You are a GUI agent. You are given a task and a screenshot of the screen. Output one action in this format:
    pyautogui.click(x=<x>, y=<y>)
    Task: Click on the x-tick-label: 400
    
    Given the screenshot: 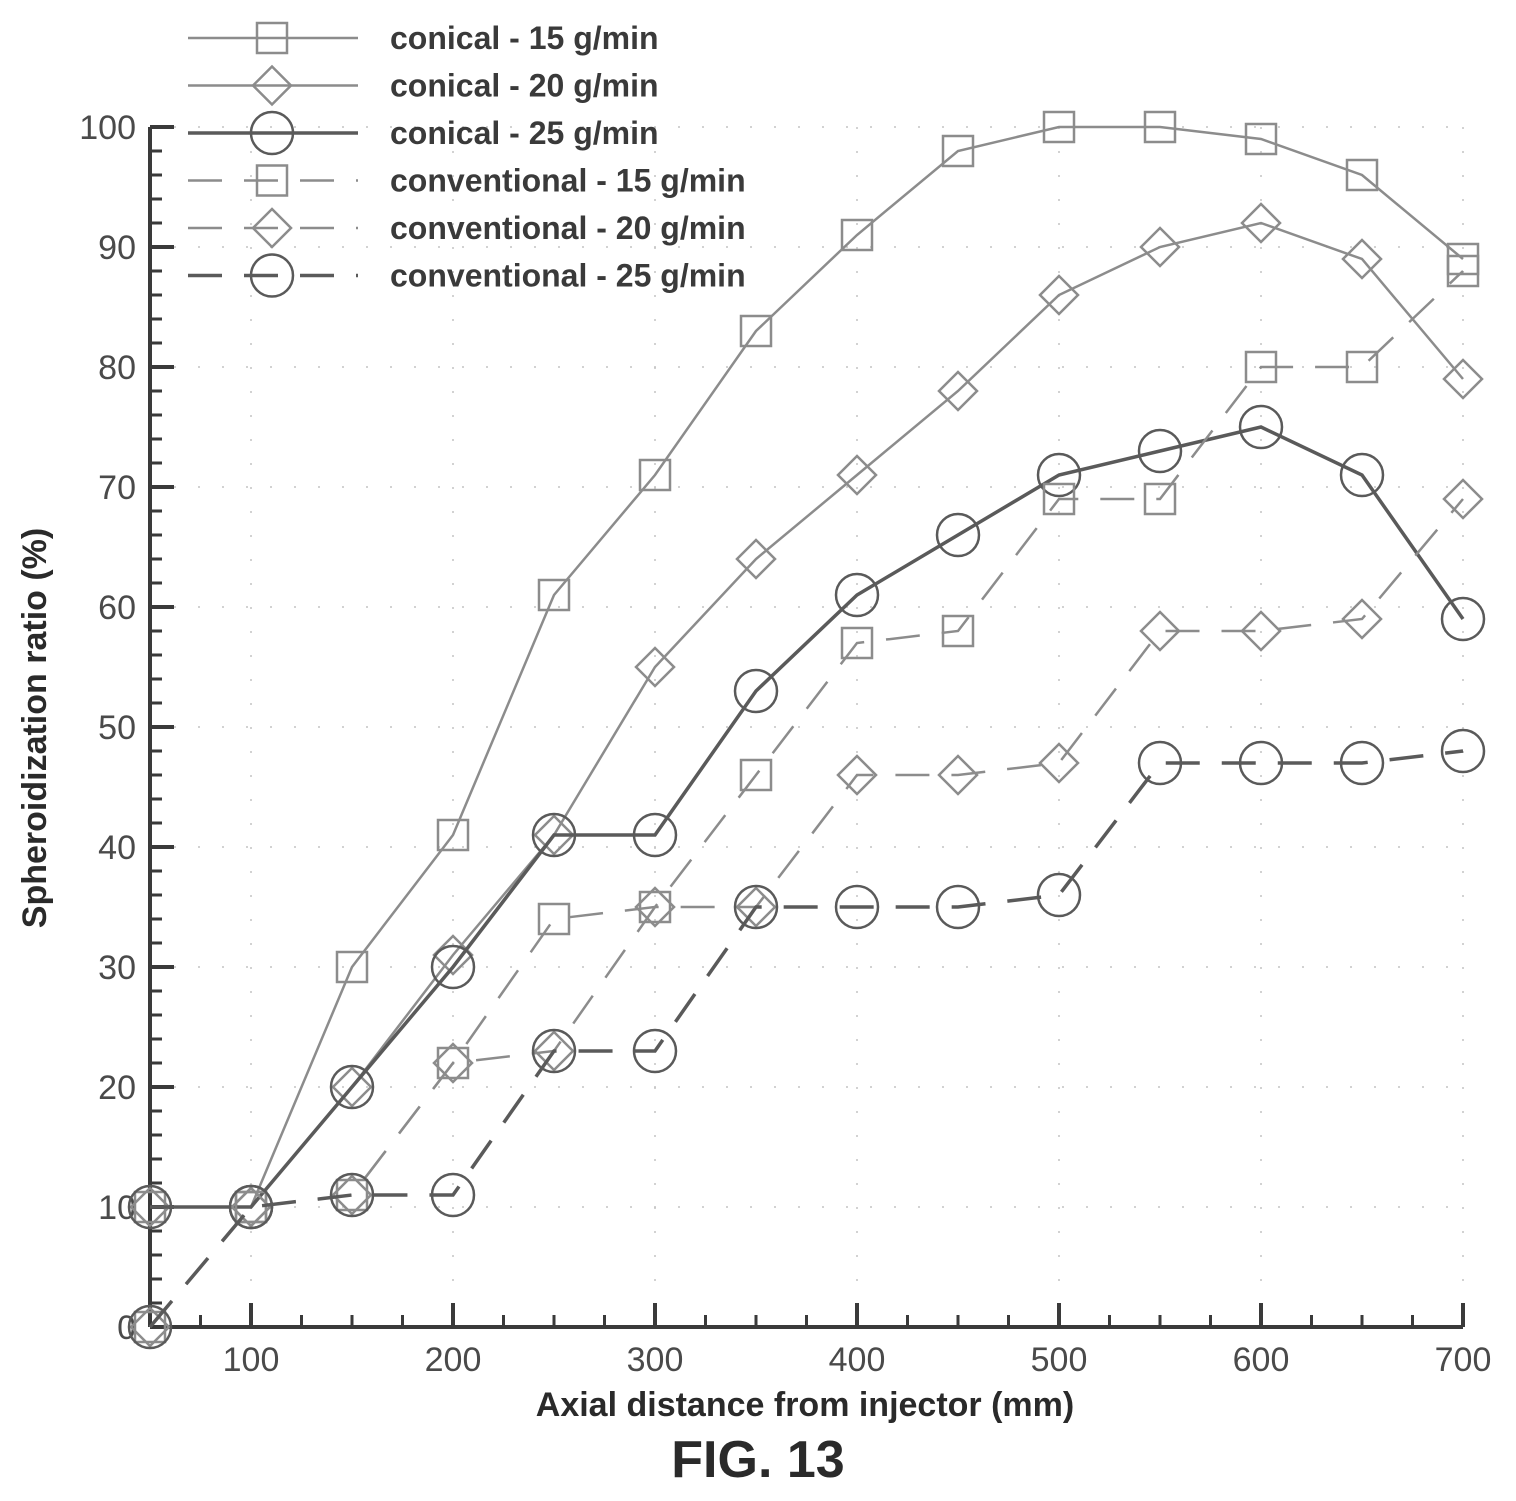 What is the action you would take?
    pyautogui.click(x=857, y=1360)
    